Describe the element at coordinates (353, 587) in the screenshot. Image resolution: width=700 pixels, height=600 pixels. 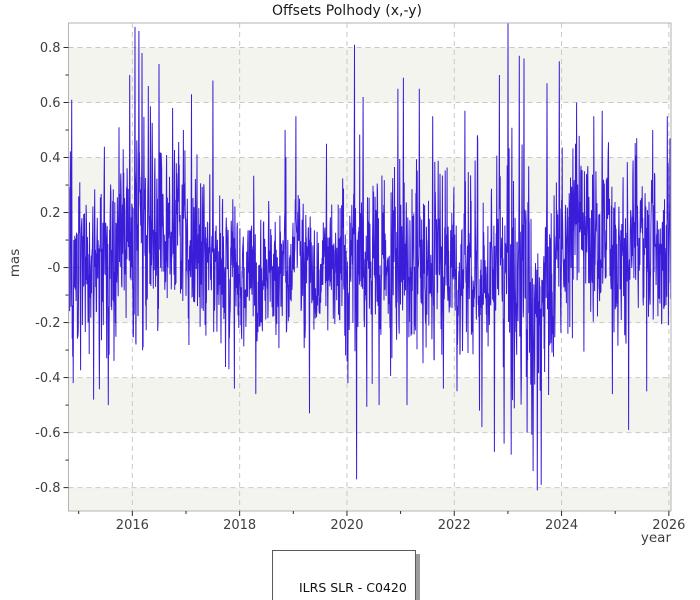
I see `legend-series-name: ILRS SLR - C0420` at that location.